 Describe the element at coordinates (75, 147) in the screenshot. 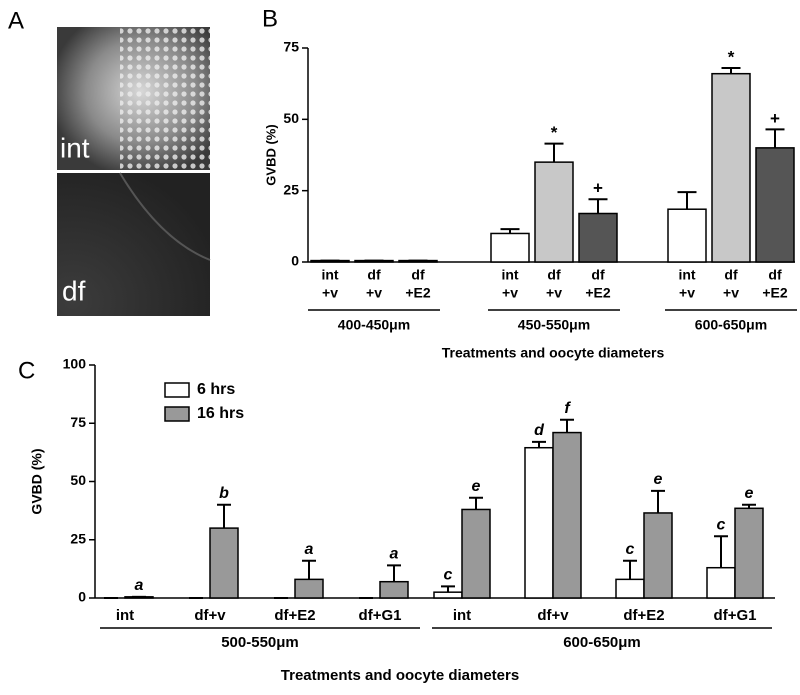

I see `image-label: int` at that location.